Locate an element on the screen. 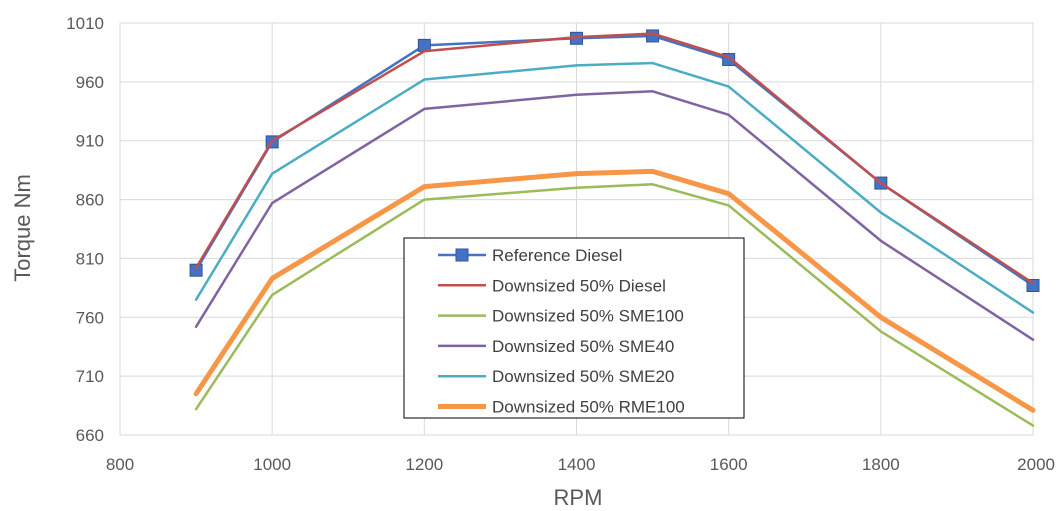 Image resolution: width=1063 pixels, height=511 pixels. legend-box is located at coordinates (574, 328).